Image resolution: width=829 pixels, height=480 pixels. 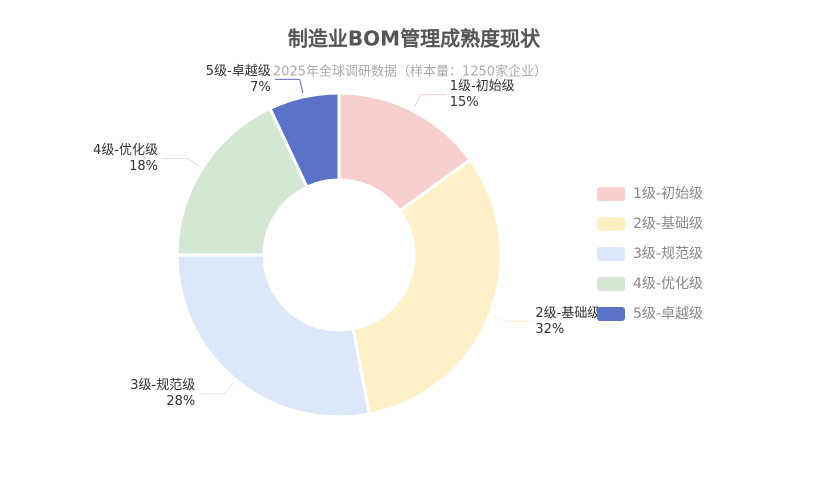 What do you see at coordinates (668, 284) in the screenshot?
I see `legend-label: 4级-优化级` at bounding box center [668, 284].